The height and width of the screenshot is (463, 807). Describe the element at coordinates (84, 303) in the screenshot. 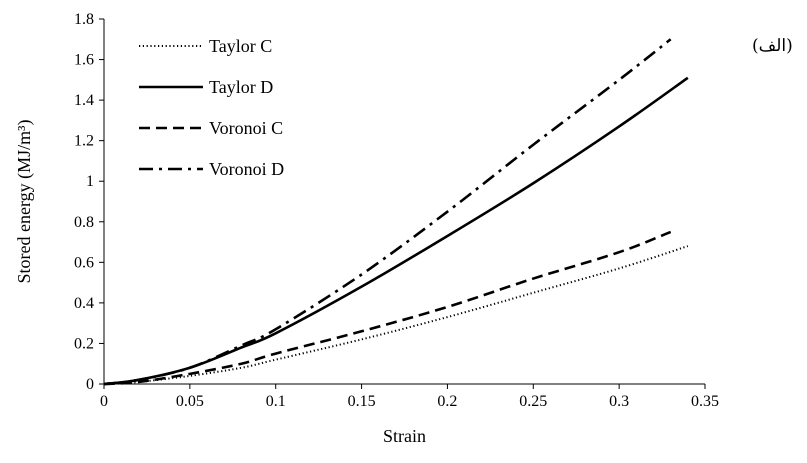

I see `y-tick-label: 0.4` at that location.